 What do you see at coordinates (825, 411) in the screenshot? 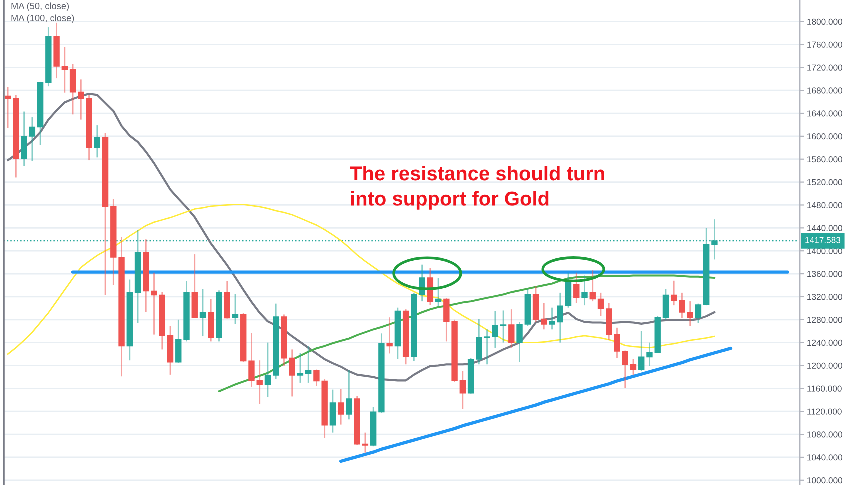
I see `y-tick-label: 1120.000` at bounding box center [825, 411].